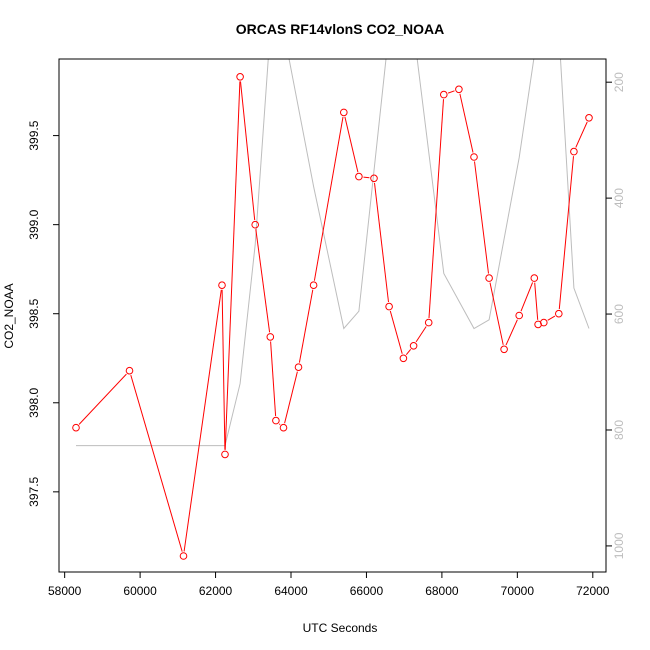  Describe the element at coordinates (340, 628) in the screenshot. I see `x-axis-label: UTC Seconds` at that location.